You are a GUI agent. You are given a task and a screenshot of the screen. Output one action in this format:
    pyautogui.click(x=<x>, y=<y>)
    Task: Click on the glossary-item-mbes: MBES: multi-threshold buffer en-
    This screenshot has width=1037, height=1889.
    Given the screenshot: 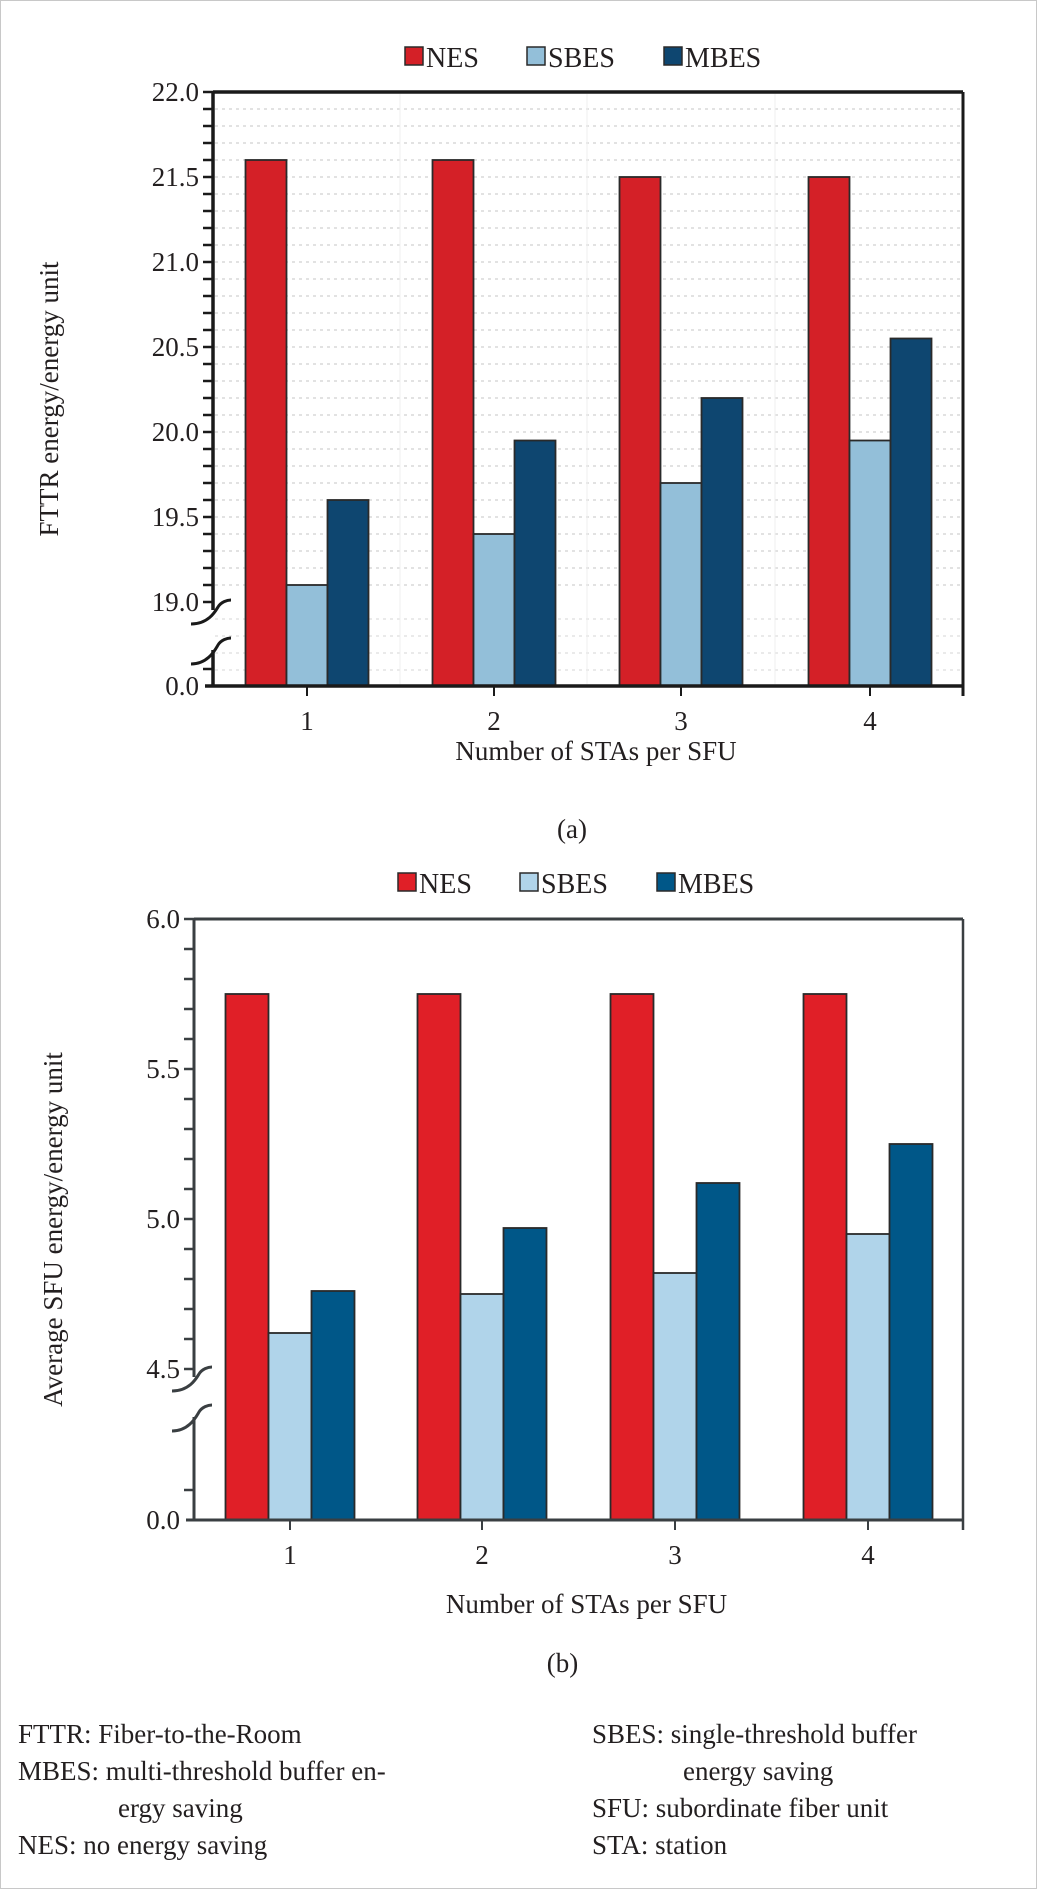 What is the action you would take?
    pyautogui.click(x=202, y=1771)
    